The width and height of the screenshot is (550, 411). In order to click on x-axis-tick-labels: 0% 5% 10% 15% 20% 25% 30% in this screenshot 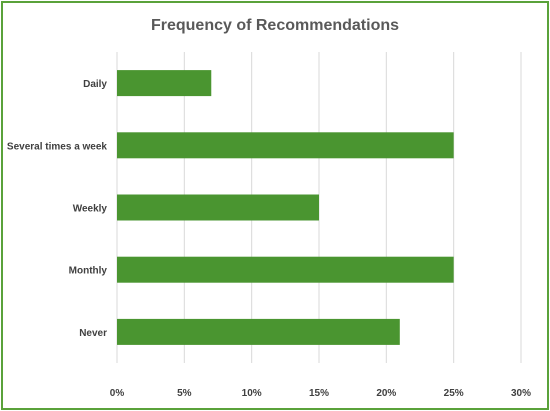, I will do `click(320, 393)`.